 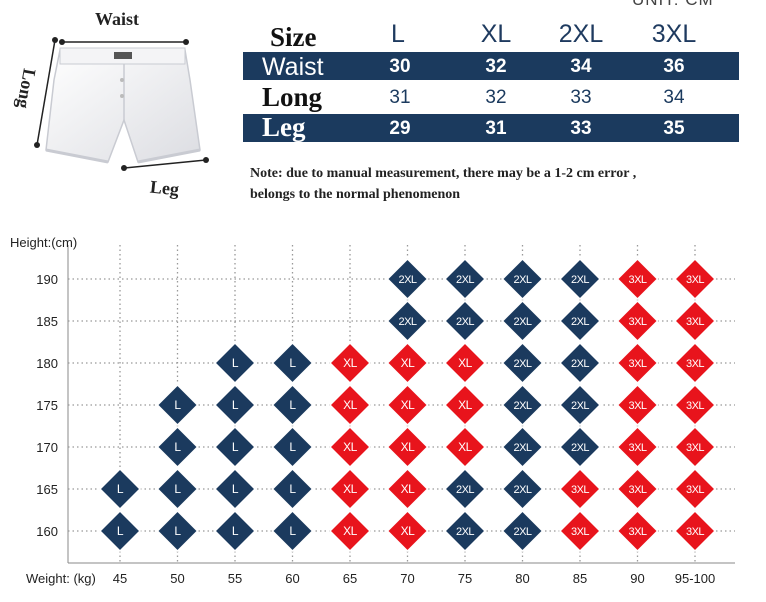 What do you see at coordinates (407, 578) in the screenshot?
I see `x-tick-label: 70` at bounding box center [407, 578].